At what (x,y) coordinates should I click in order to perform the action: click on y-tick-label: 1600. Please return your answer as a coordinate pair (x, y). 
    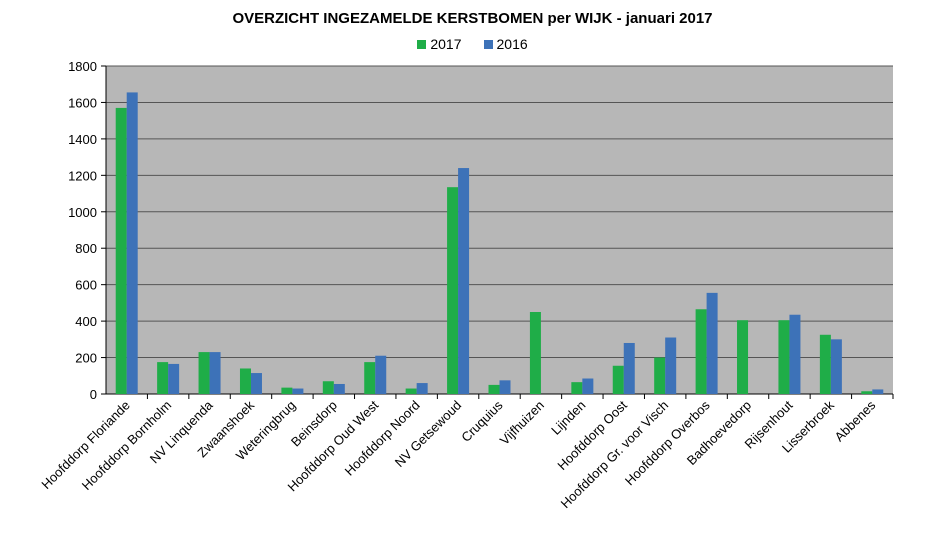
    Looking at the image, I should click on (82, 102).